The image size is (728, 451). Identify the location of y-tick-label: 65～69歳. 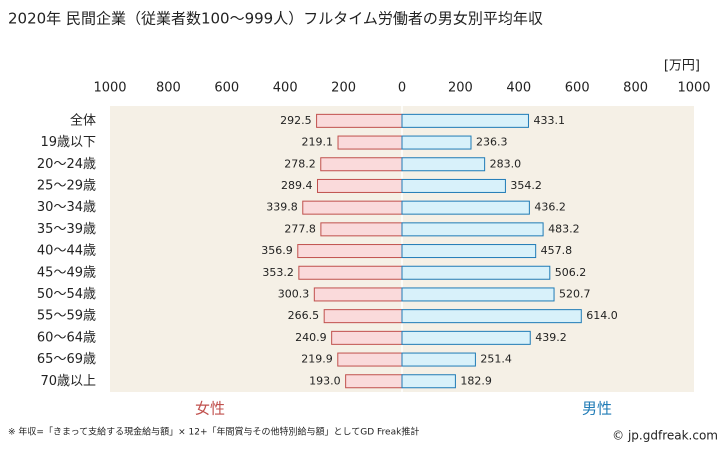
(66, 359).